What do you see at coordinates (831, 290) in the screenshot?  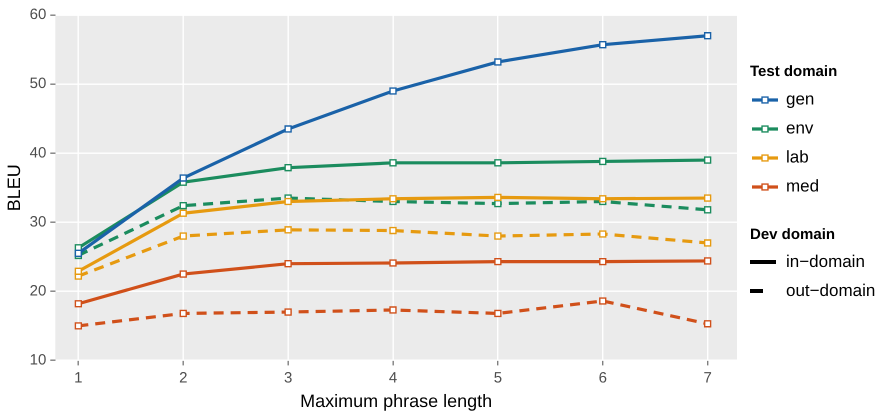 I see `text: out−domain` at bounding box center [831, 290].